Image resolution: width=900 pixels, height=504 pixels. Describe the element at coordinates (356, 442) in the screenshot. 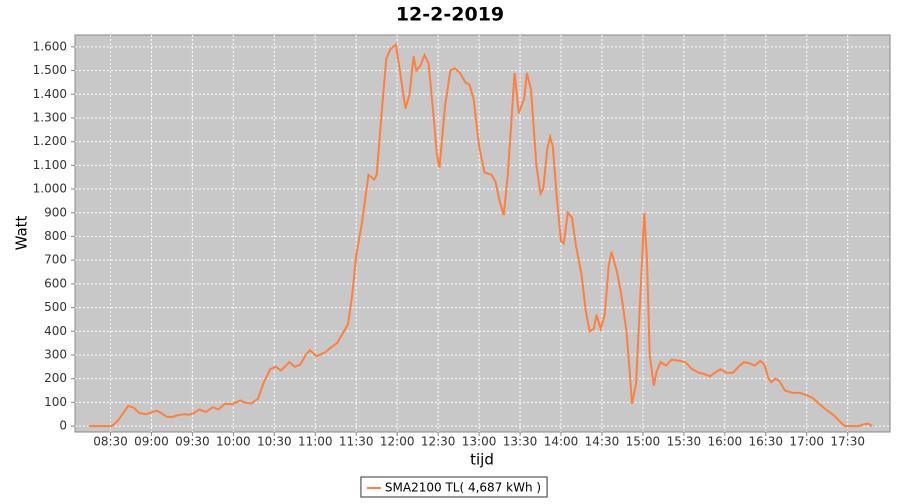

I see `x-tick-label: 11:30` at that location.